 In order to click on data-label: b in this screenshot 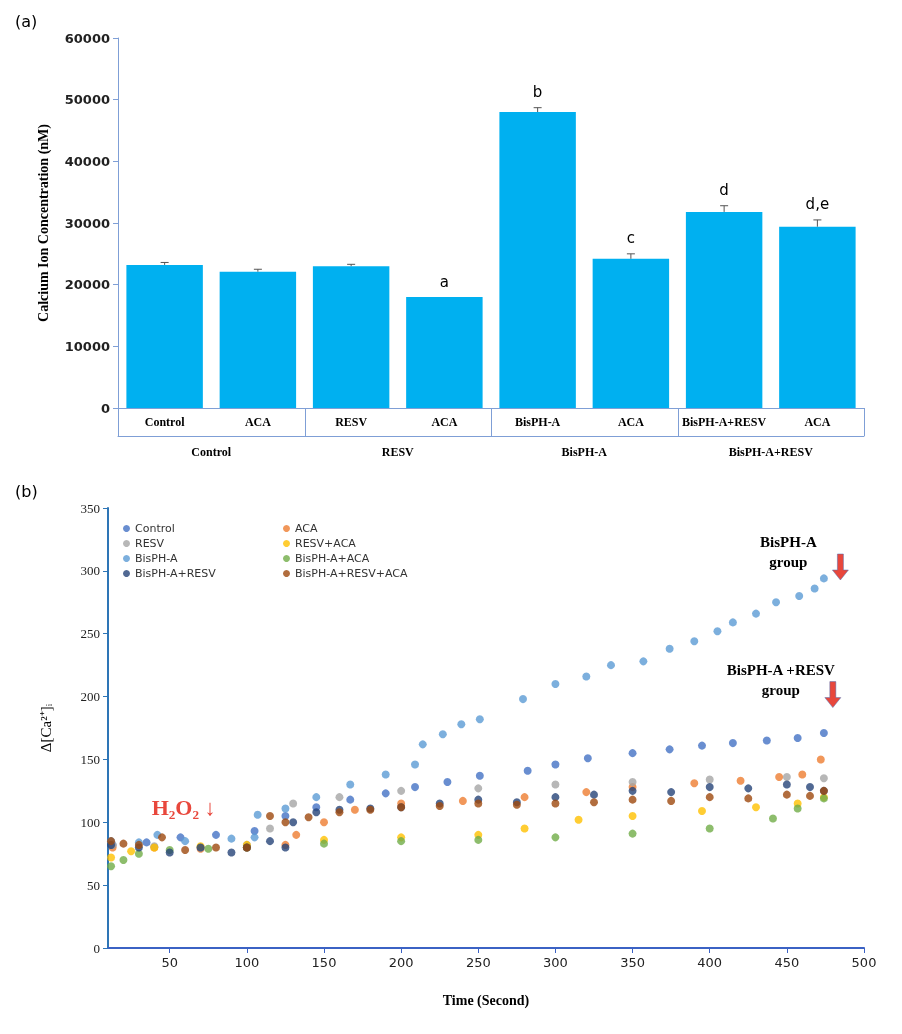, I will do `click(537, 92)`.